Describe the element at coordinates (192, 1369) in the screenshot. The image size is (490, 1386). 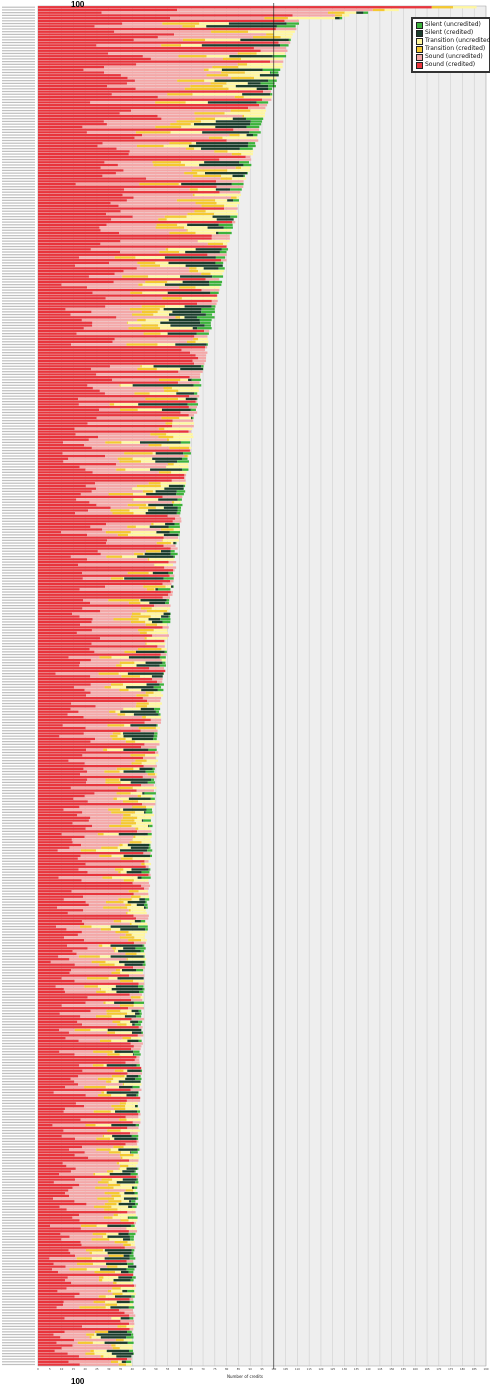
I see `x-tick-label: 65` at that location.